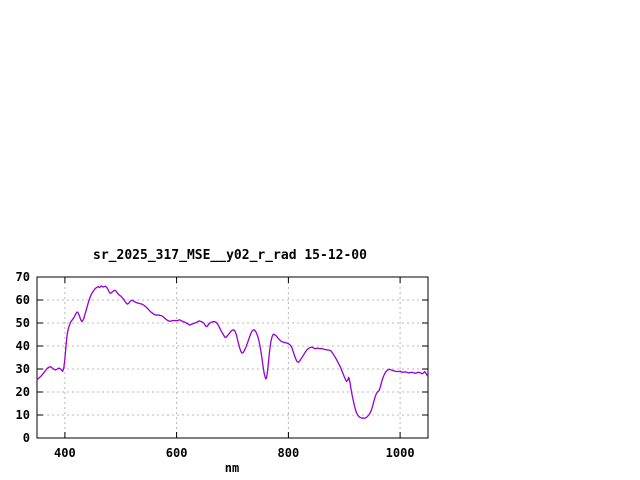 This screenshot has width=640, height=480. Describe the element at coordinates (230, 255) in the screenshot. I see `chart-title: sr_2025_317_MSE__y02_r_rad 15-12-00` at that location.